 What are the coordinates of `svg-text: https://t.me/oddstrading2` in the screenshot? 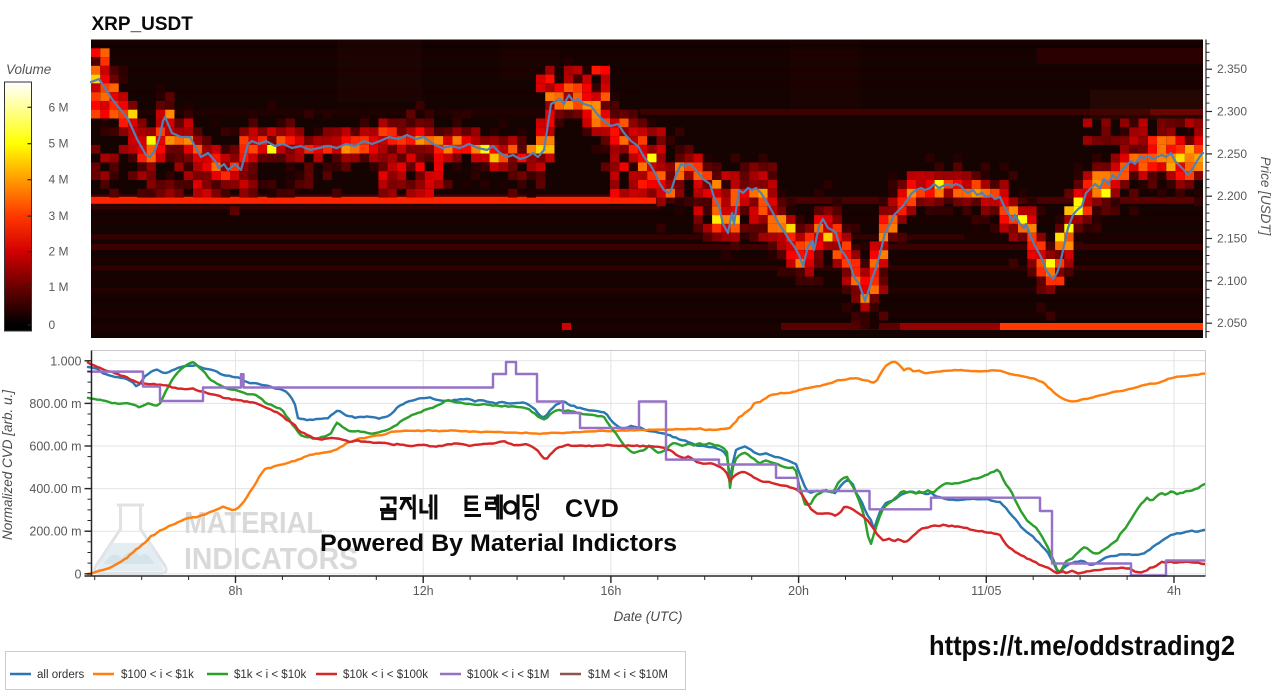 It's located at (1082, 645).